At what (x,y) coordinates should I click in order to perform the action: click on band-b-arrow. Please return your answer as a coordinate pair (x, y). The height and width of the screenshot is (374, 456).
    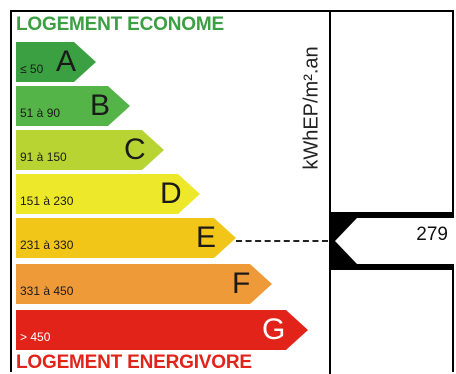
    Looking at the image, I should click on (73, 106).